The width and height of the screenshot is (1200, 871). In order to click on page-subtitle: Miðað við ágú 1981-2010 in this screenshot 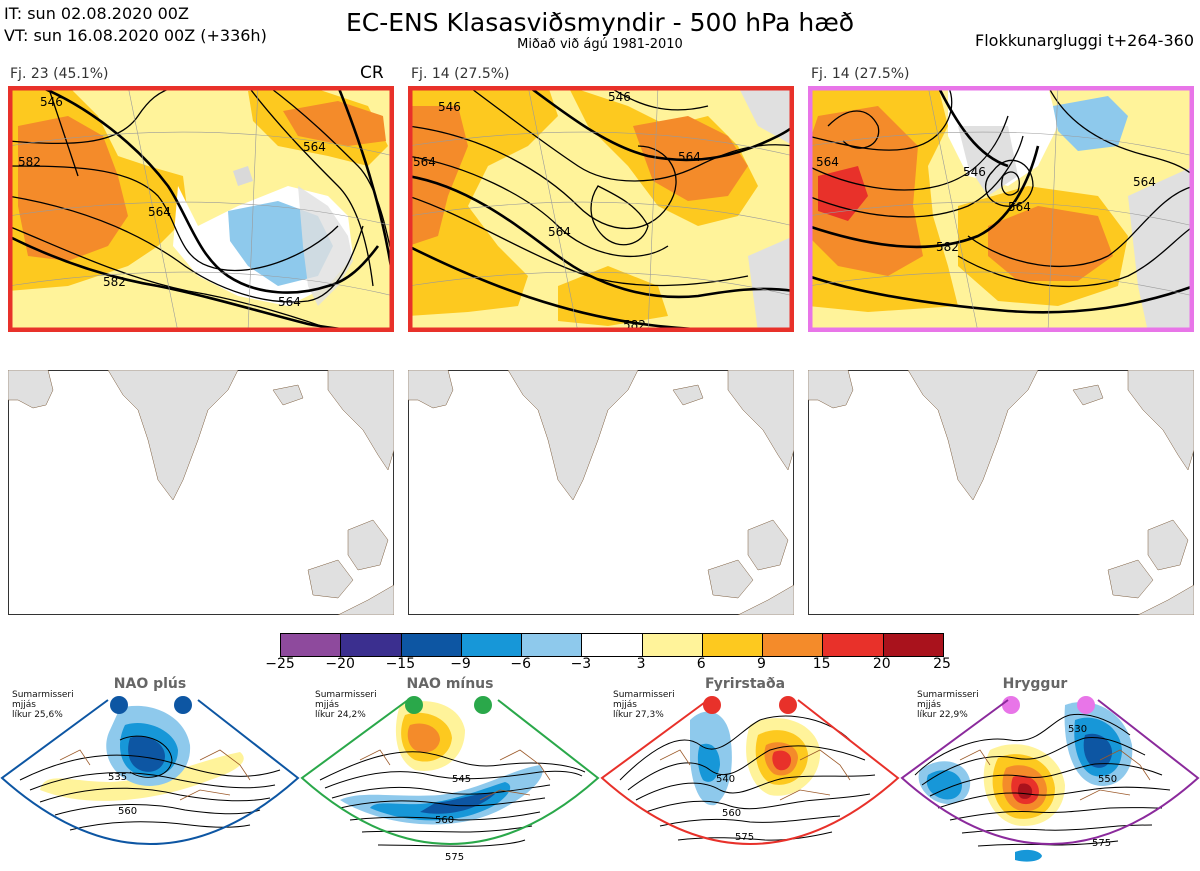, I will do `click(600, 44)`.